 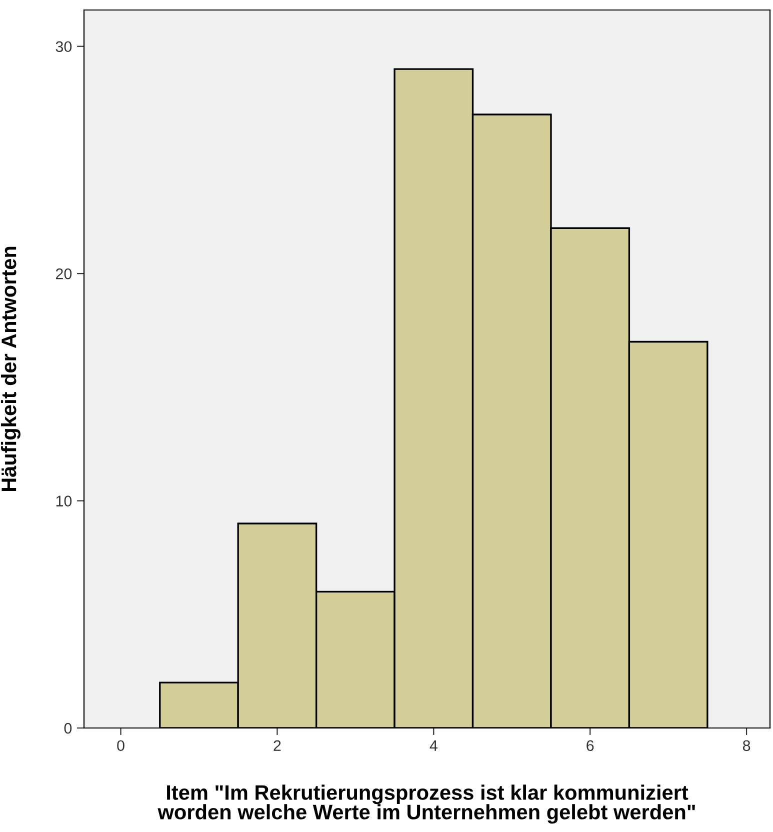 I want to click on y-tick-label: 20, so click(x=64, y=274).